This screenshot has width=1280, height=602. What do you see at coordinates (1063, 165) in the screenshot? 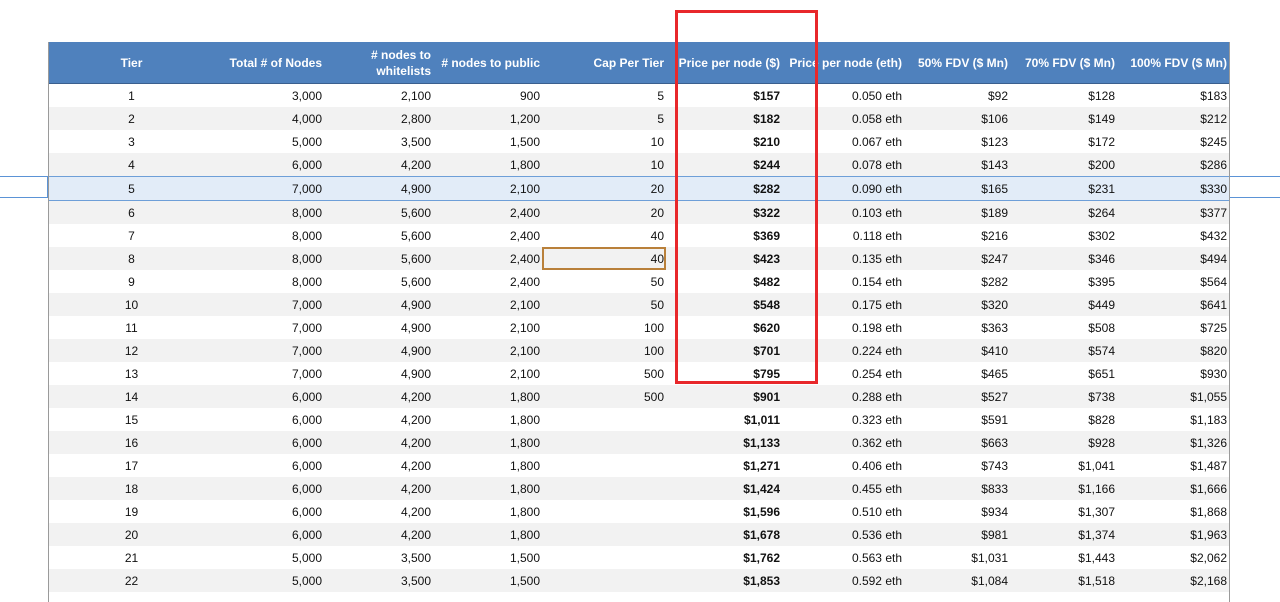
I see `cell-fdv70: $200` at bounding box center [1063, 165].